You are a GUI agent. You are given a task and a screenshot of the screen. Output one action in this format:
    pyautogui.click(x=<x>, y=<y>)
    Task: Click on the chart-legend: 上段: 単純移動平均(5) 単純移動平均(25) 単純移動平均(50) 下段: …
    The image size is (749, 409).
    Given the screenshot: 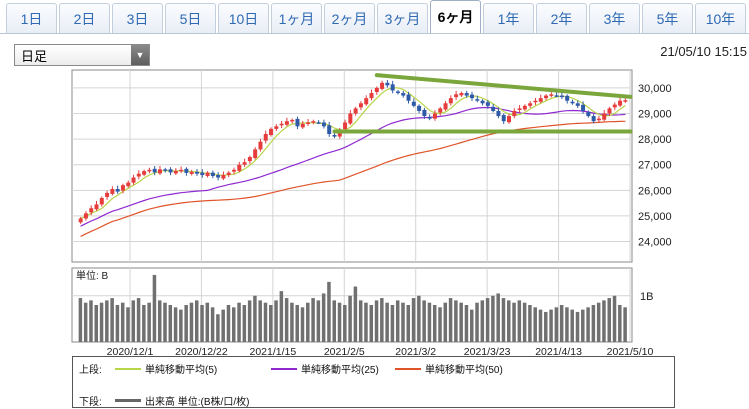 What is the action you would take?
    pyautogui.click(x=373, y=382)
    